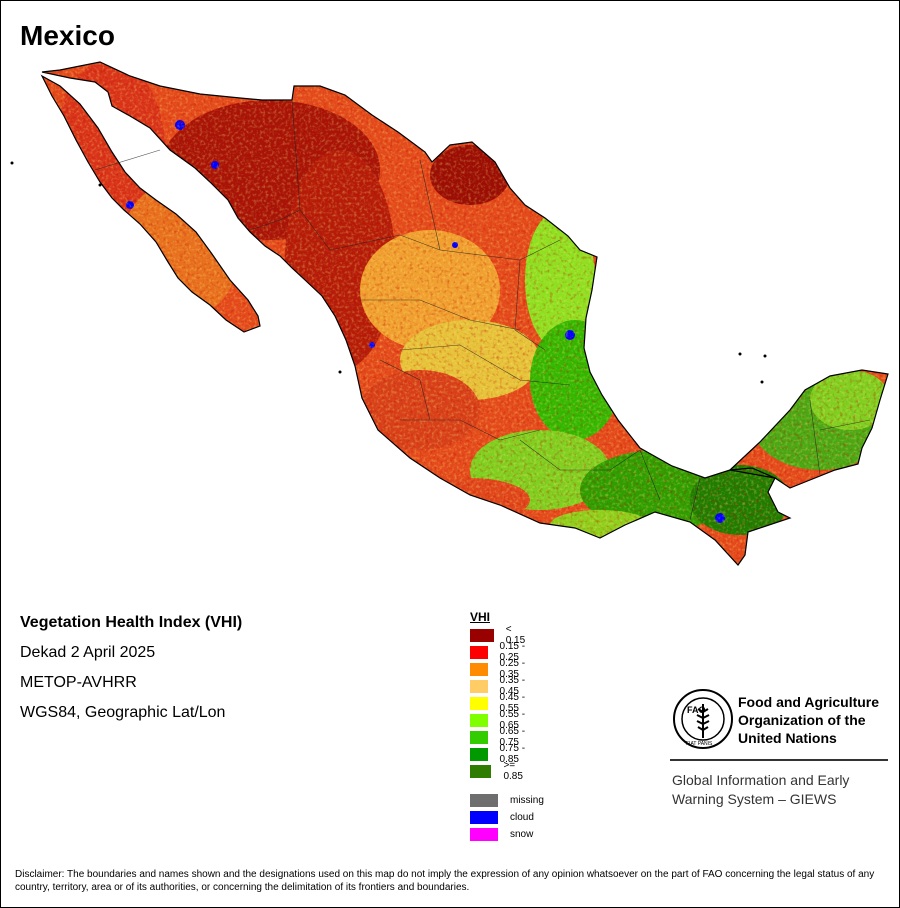 This screenshot has height=908, width=900. What do you see at coordinates (754, 799) in the screenshot?
I see `giews-line2: Warning System – GIEWS` at bounding box center [754, 799].